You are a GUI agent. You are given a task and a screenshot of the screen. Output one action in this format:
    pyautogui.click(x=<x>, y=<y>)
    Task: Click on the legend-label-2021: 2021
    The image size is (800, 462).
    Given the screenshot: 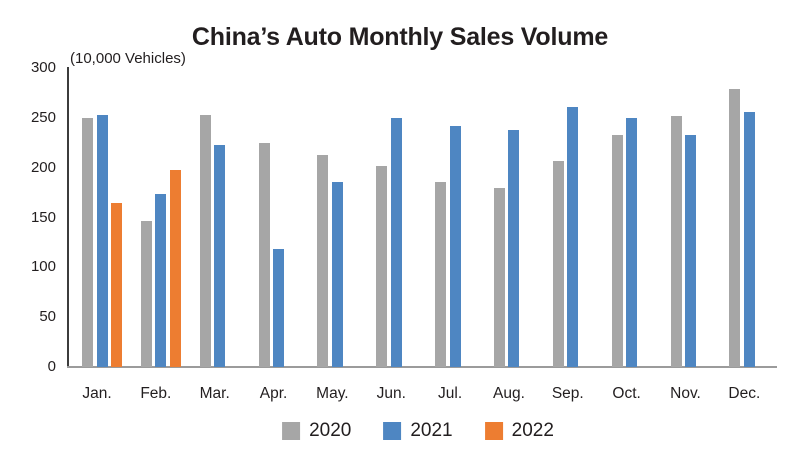 What is the action you would take?
    pyautogui.click(x=431, y=430)
    